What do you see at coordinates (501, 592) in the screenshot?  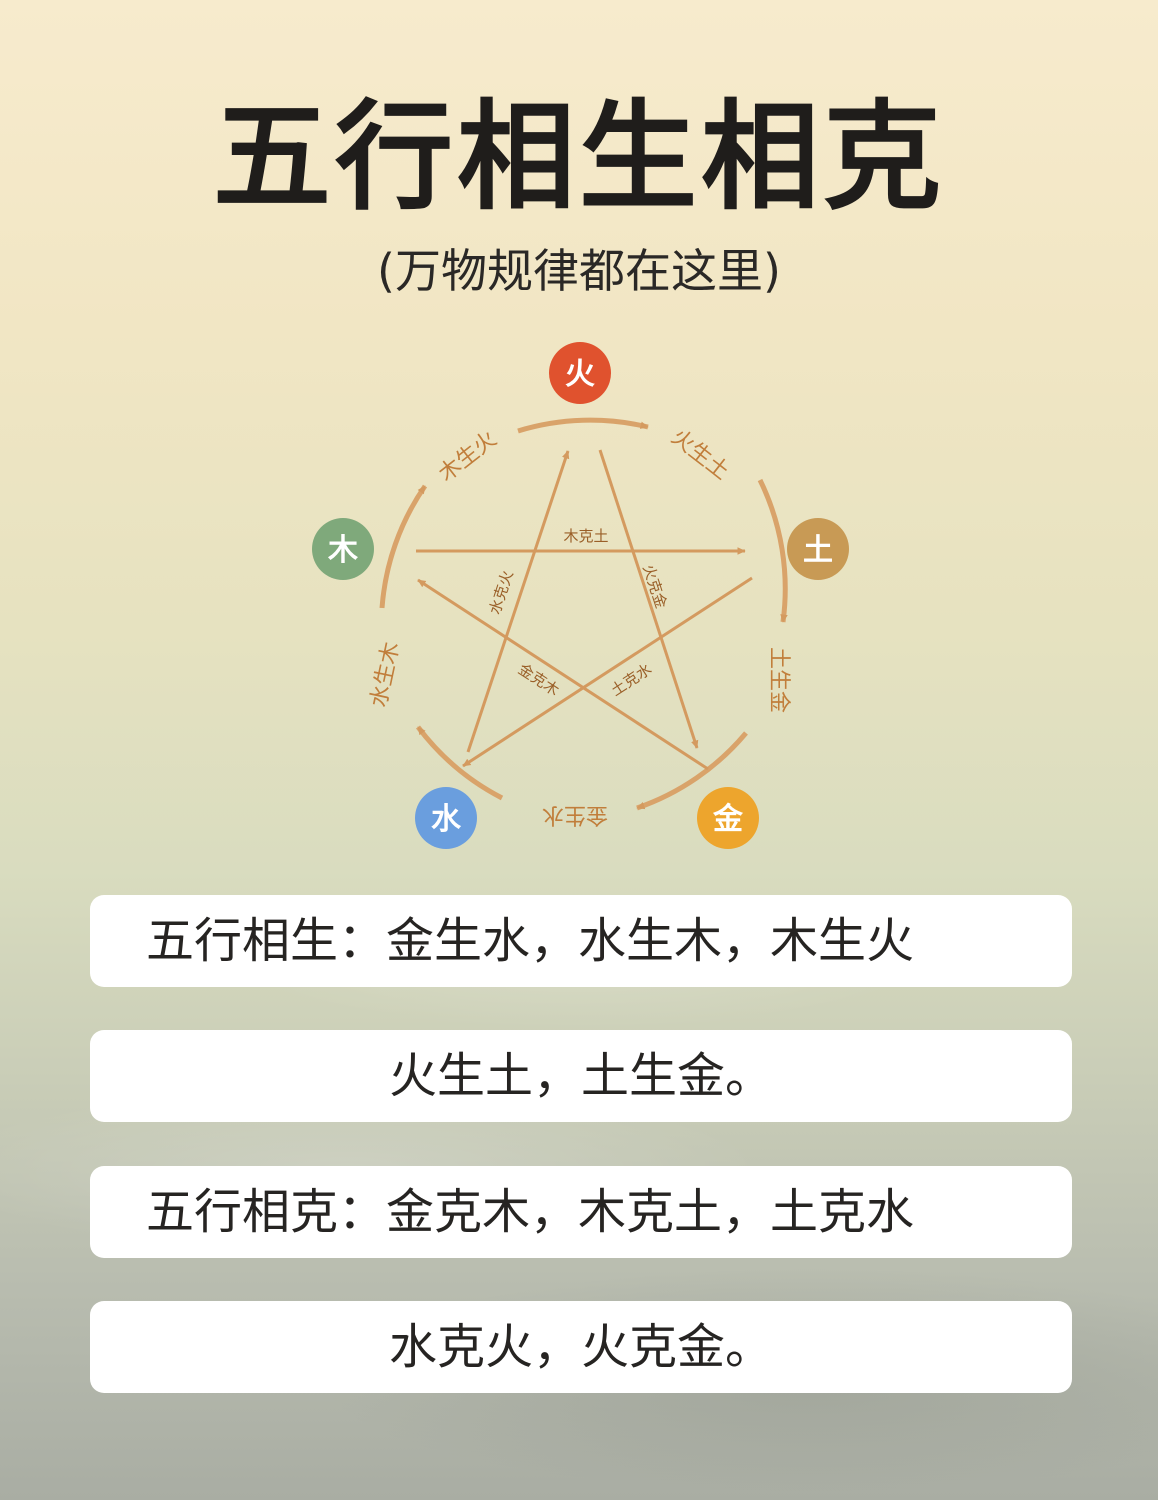 I see `label-water-fire: 水克火` at bounding box center [501, 592].